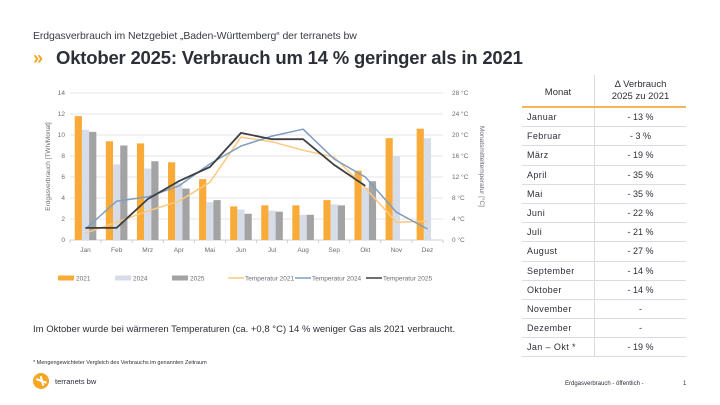 The height and width of the screenshot is (405, 720). I want to click on month-cell: Oktober, so click(558, 289).